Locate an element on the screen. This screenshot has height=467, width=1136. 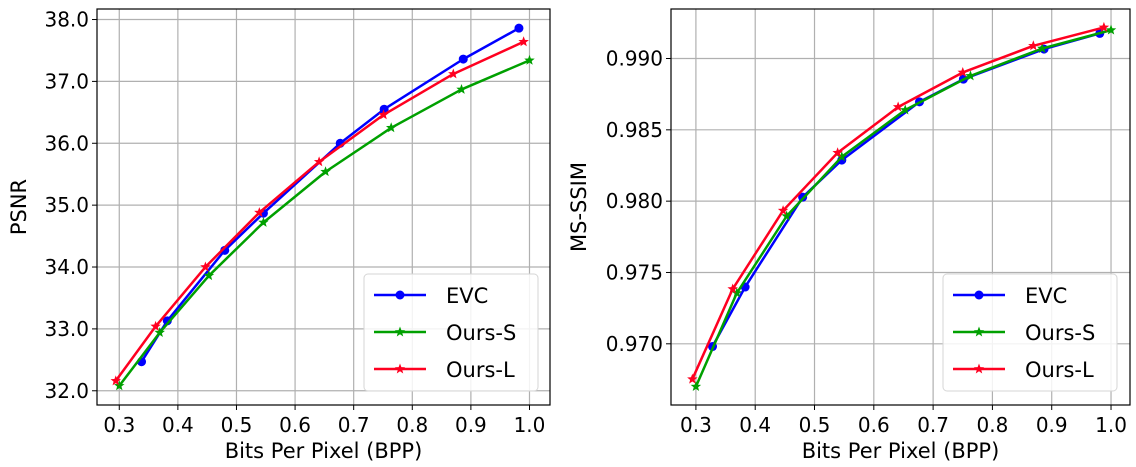
y-axis-label: MS-SSIM is located at coordinates (579, 207).